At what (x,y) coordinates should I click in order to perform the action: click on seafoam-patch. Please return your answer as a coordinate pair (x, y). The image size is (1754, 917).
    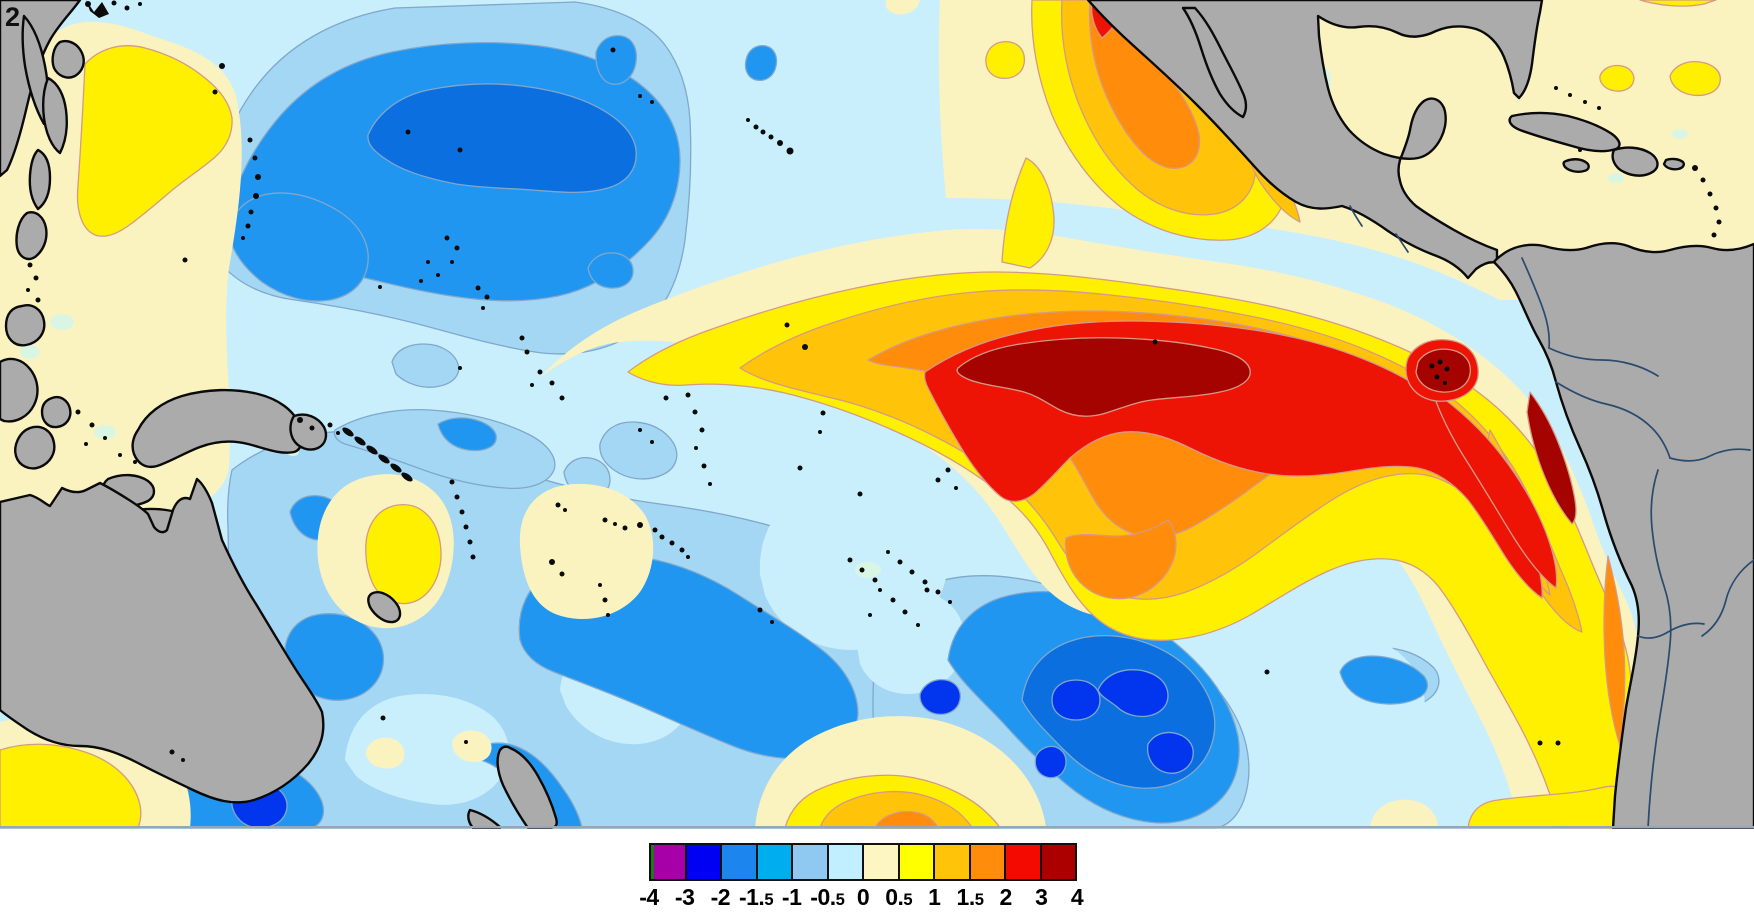
    Looking at the image, I should click on (30, 352).